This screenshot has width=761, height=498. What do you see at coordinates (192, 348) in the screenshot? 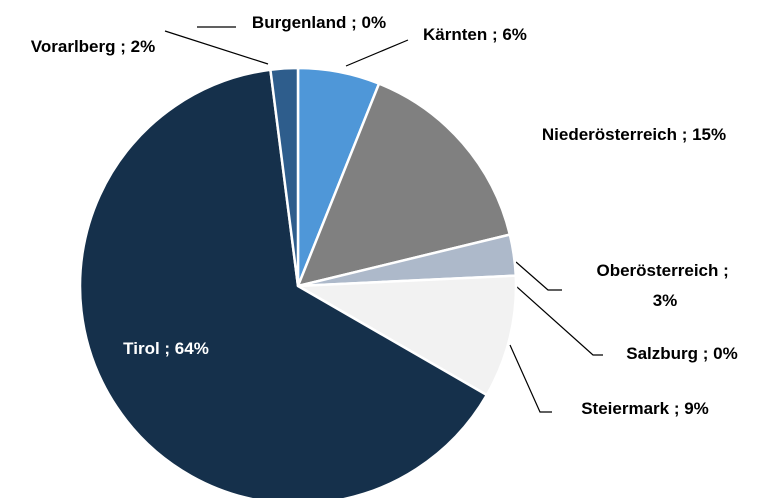
I see `value-label: 64%` at bounding box center [192, 348].